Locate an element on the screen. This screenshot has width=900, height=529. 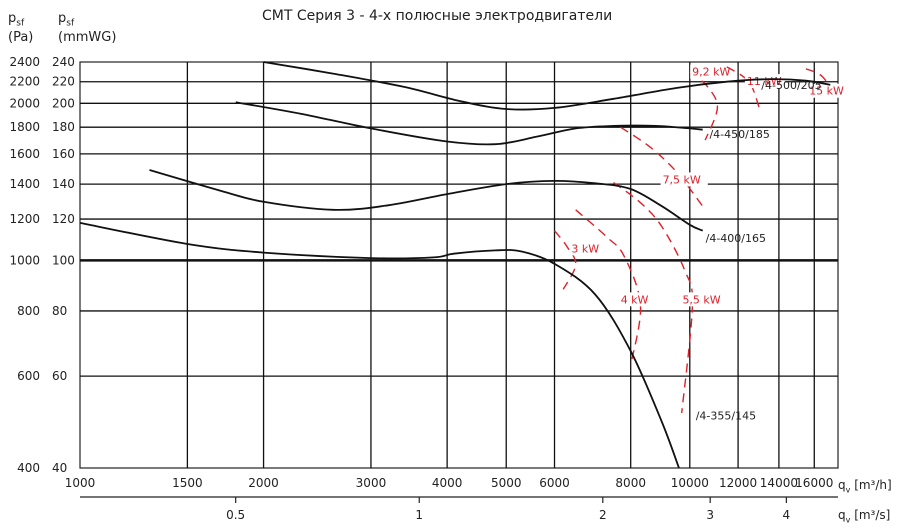
x-tick-label-m3h: 4000 is located at coordinates (447, 483).